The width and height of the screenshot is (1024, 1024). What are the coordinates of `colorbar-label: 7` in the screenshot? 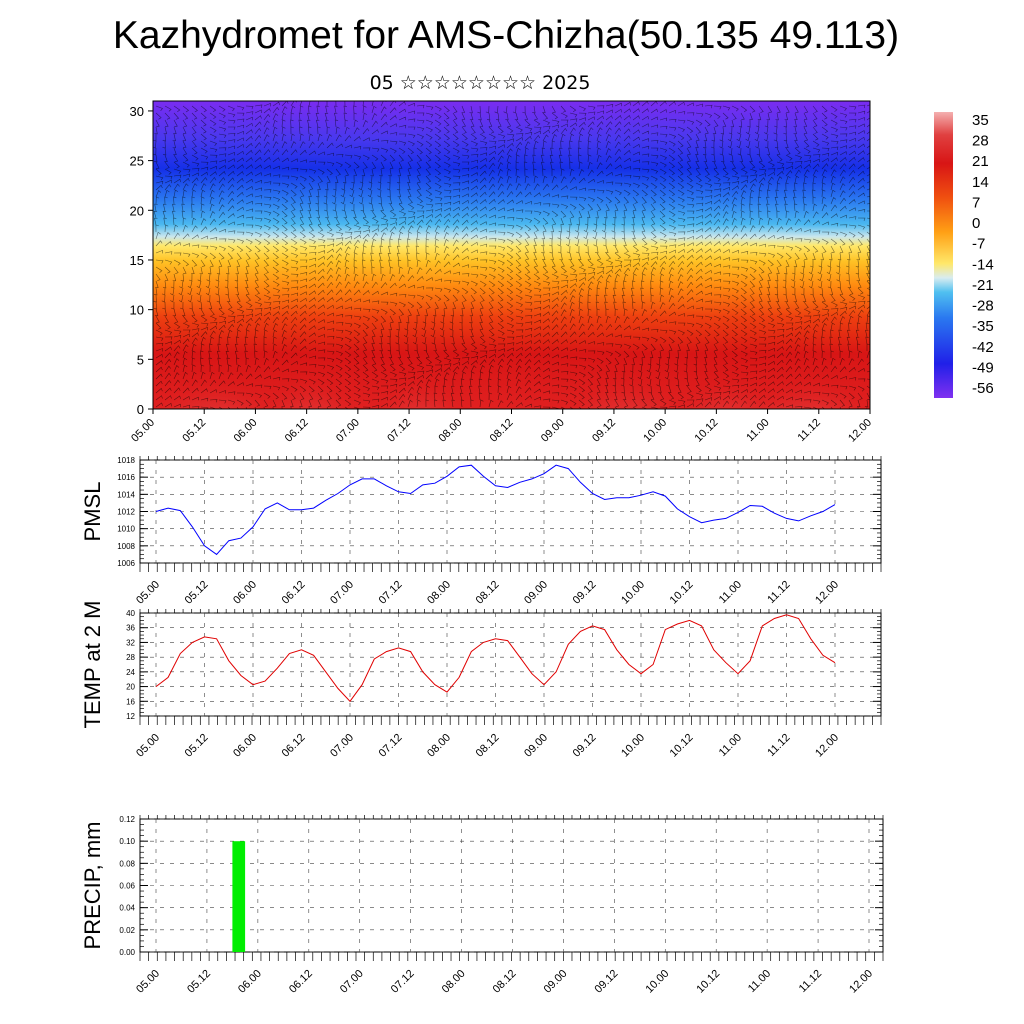 It's located at (976, 202).